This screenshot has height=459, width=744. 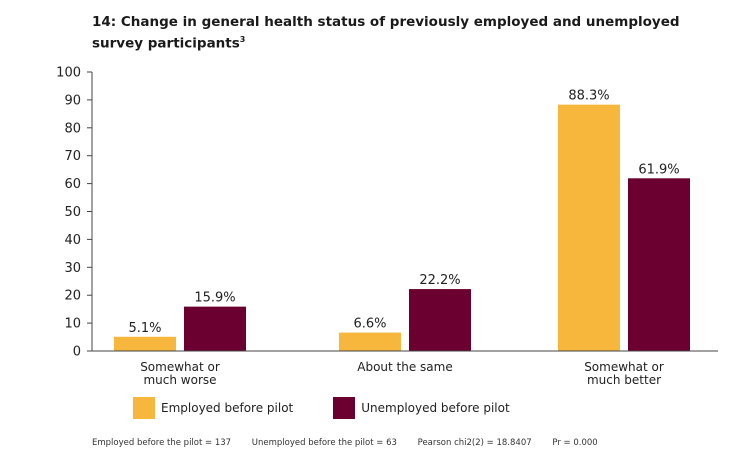 What do you see at coordinates (72, 212) in the screenshot?
I see `y-tick-label: 50` at bounding box center [72, 212].